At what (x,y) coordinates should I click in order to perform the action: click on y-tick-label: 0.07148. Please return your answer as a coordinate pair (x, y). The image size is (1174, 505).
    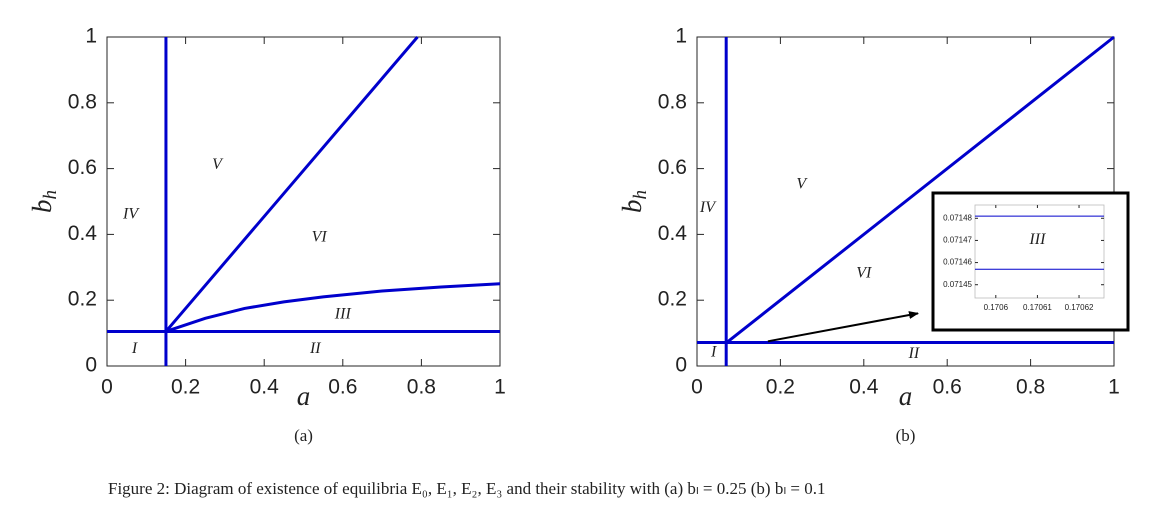
    Looking at the image, I should click on (957, 217).